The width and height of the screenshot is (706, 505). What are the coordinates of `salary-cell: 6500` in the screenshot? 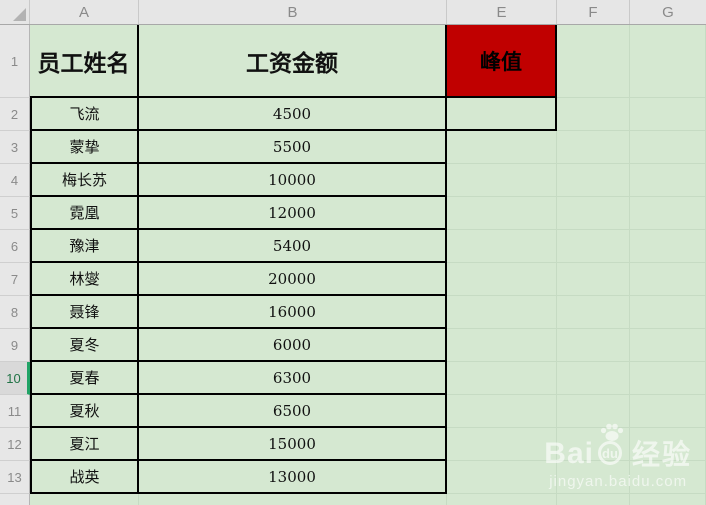 It's located at (293, 411).